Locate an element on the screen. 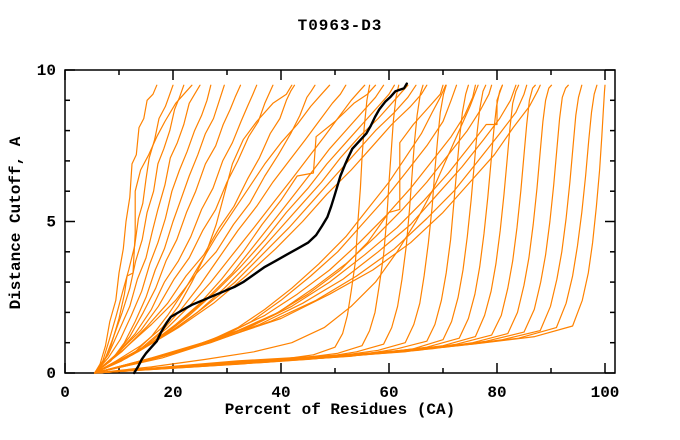  y-tick-label: 10 is located at coordinates (46, 71).